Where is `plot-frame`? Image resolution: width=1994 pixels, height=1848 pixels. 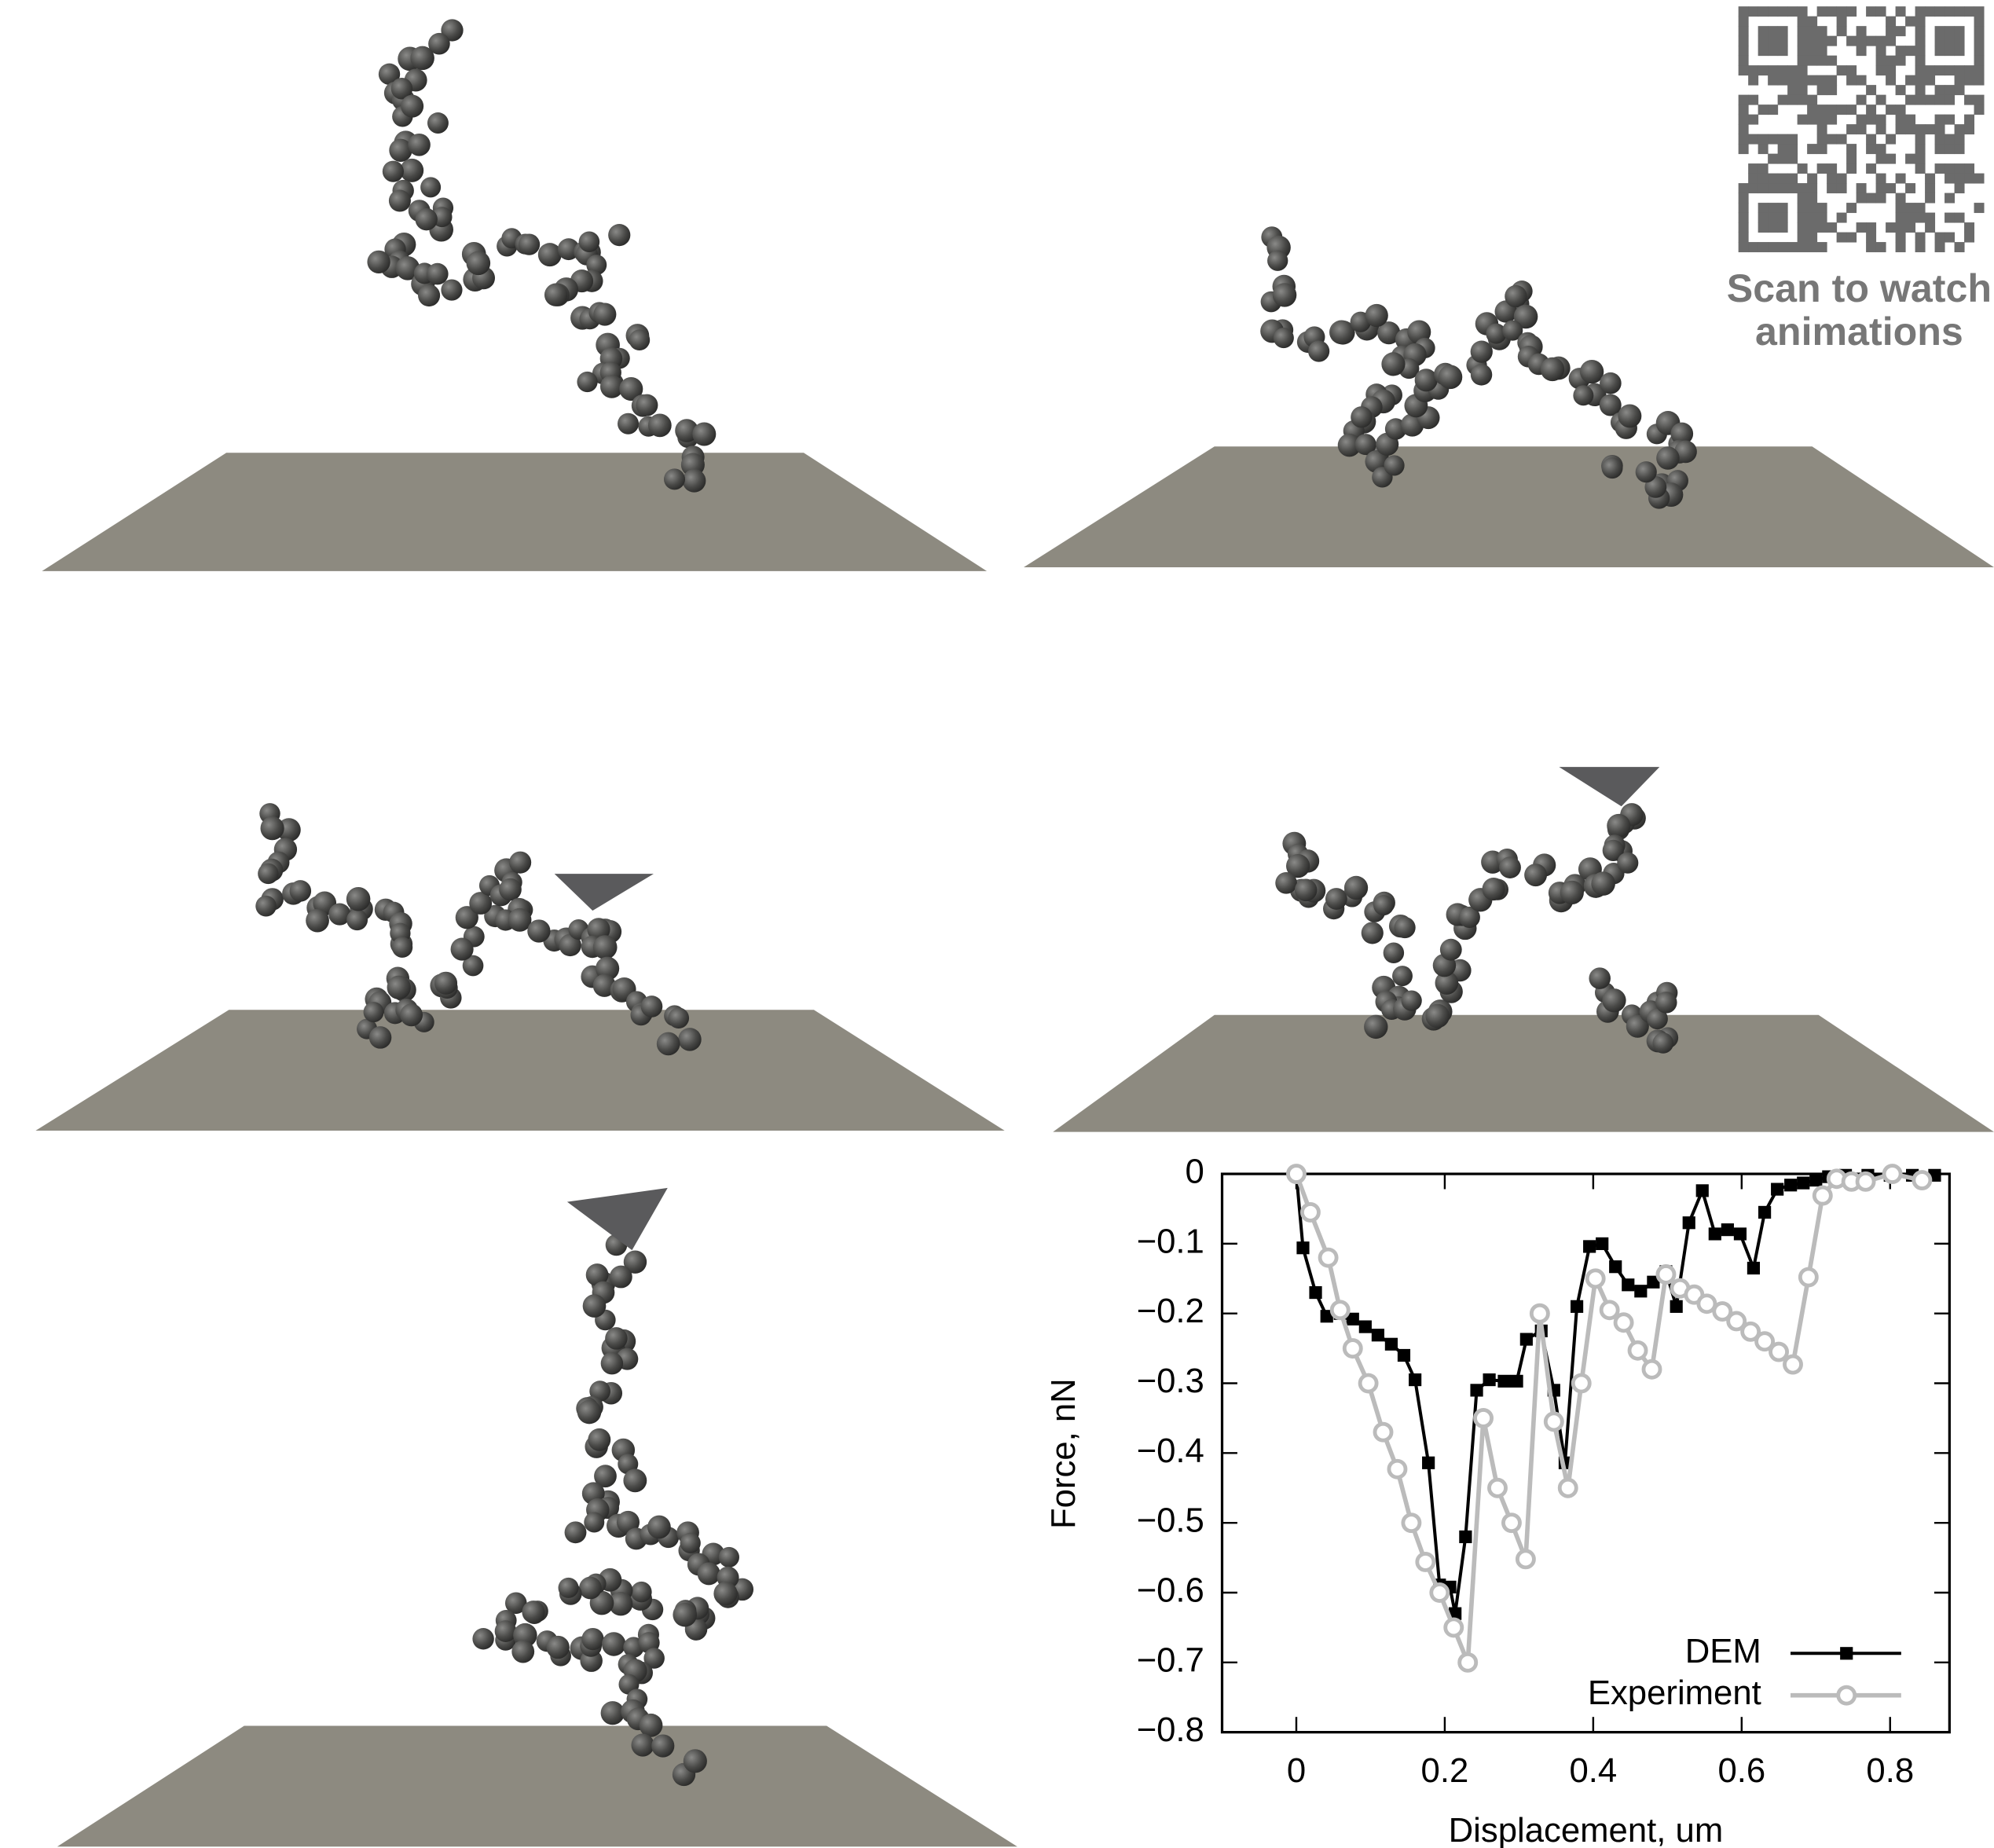
plot-frame is located at coordinates (1586, 1453).